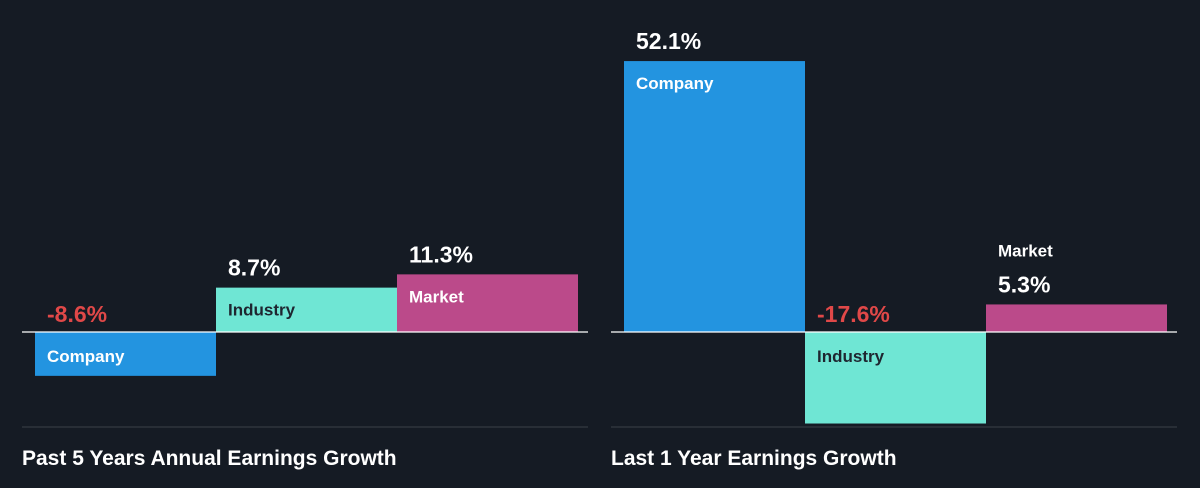 The image size is (1200, 488). Describe the element at coordinates (853, 314) in the screenshot. I see `industry-value-label: -17.6%` at that location.